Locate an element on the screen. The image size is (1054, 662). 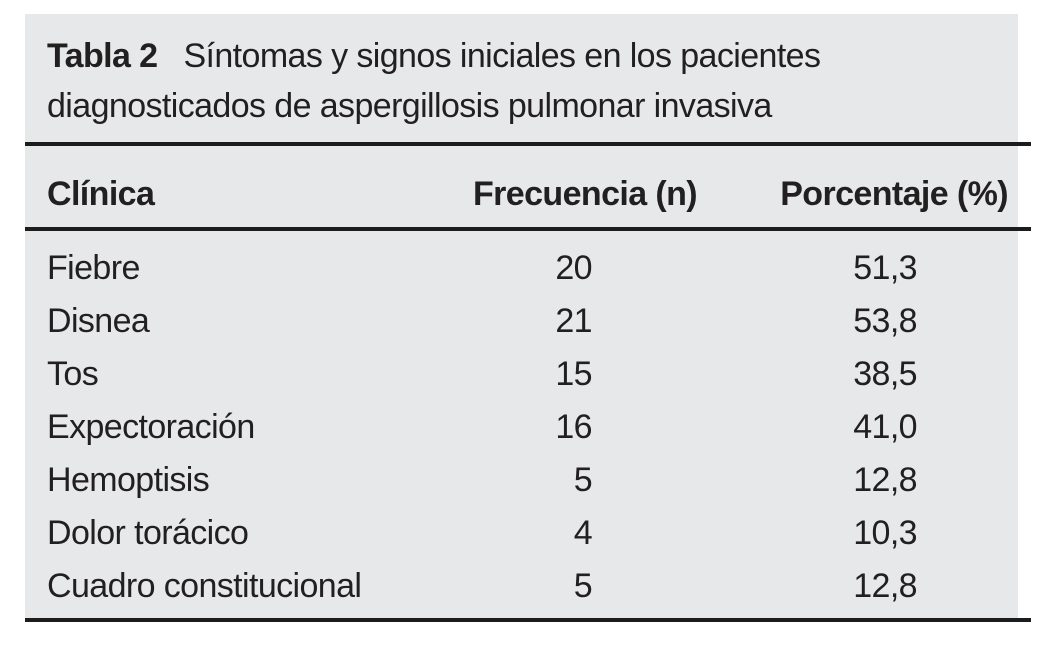
cell-clinica: Tos is located at coordinates (73, 374).